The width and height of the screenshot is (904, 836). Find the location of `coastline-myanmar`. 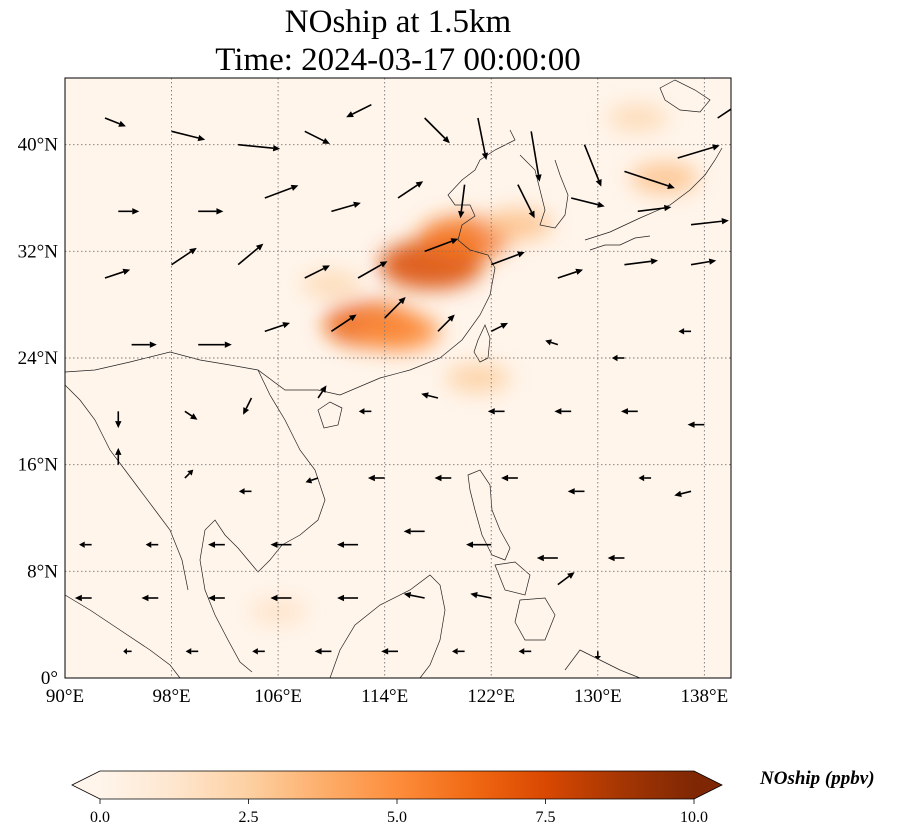

coastline-myanmar is located at coordinates (127, 487).